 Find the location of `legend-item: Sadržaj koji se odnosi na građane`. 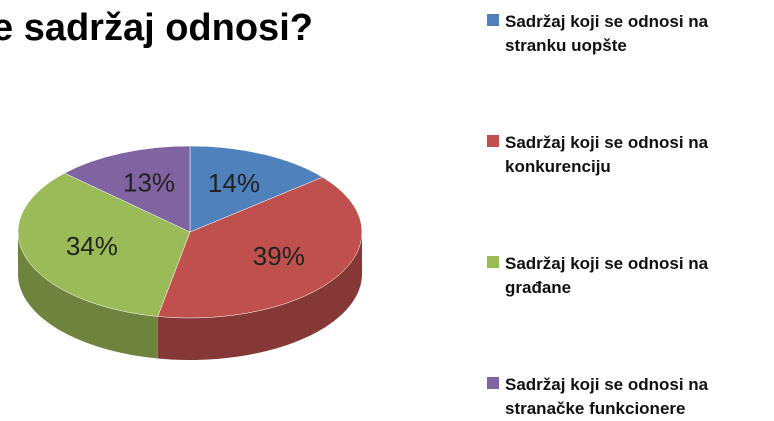

legend-item: Sadržaj koji se odnosi na građane is located at coordinates (624, 276).